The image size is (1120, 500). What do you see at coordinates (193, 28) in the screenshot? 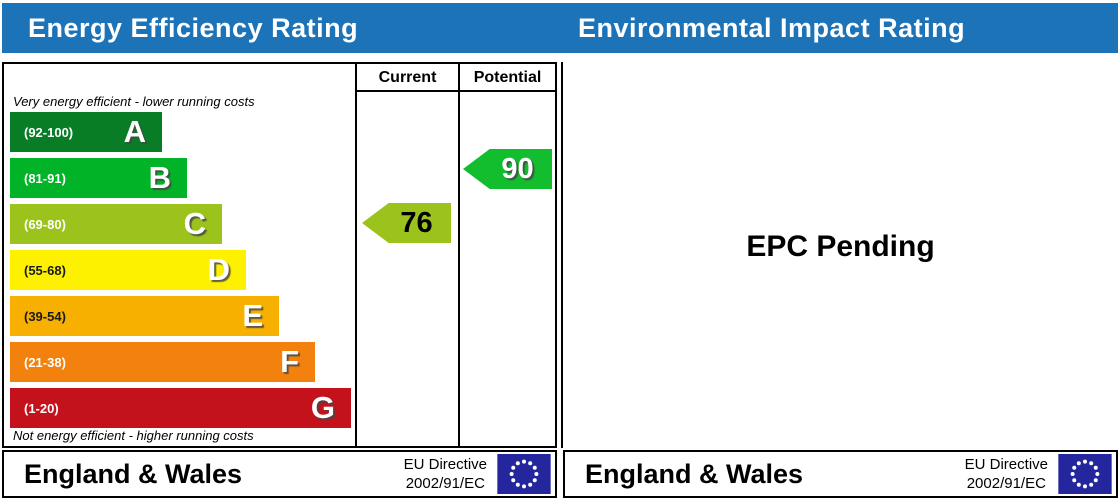
I see `energy-efficiency-title: Energy Efficiency Rating` at bounding box center [193, 28].